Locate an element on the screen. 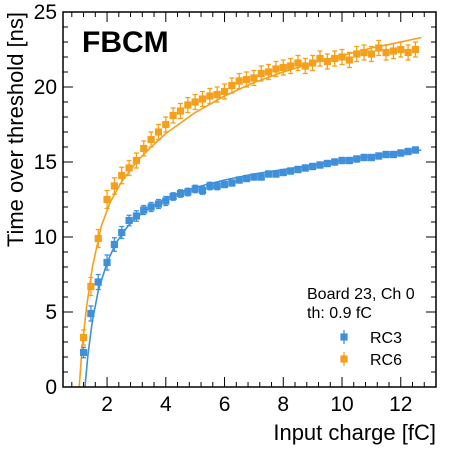 The image size is (449, 449). legend-label: RC3 is located at coordinates (386, 338).